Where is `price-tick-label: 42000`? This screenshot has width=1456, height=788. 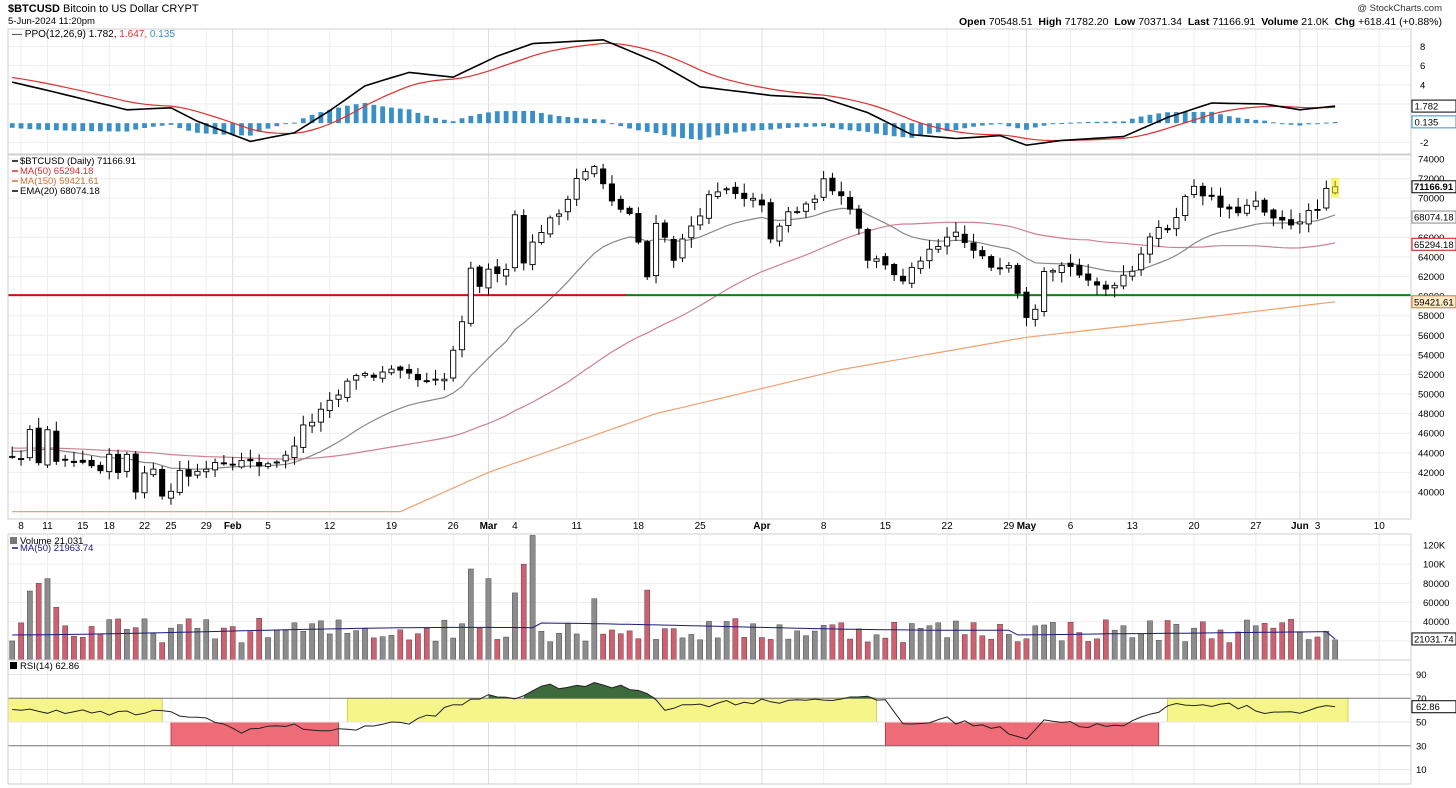 price-tick-label: 42000 is located at coordinates (1431, 473).